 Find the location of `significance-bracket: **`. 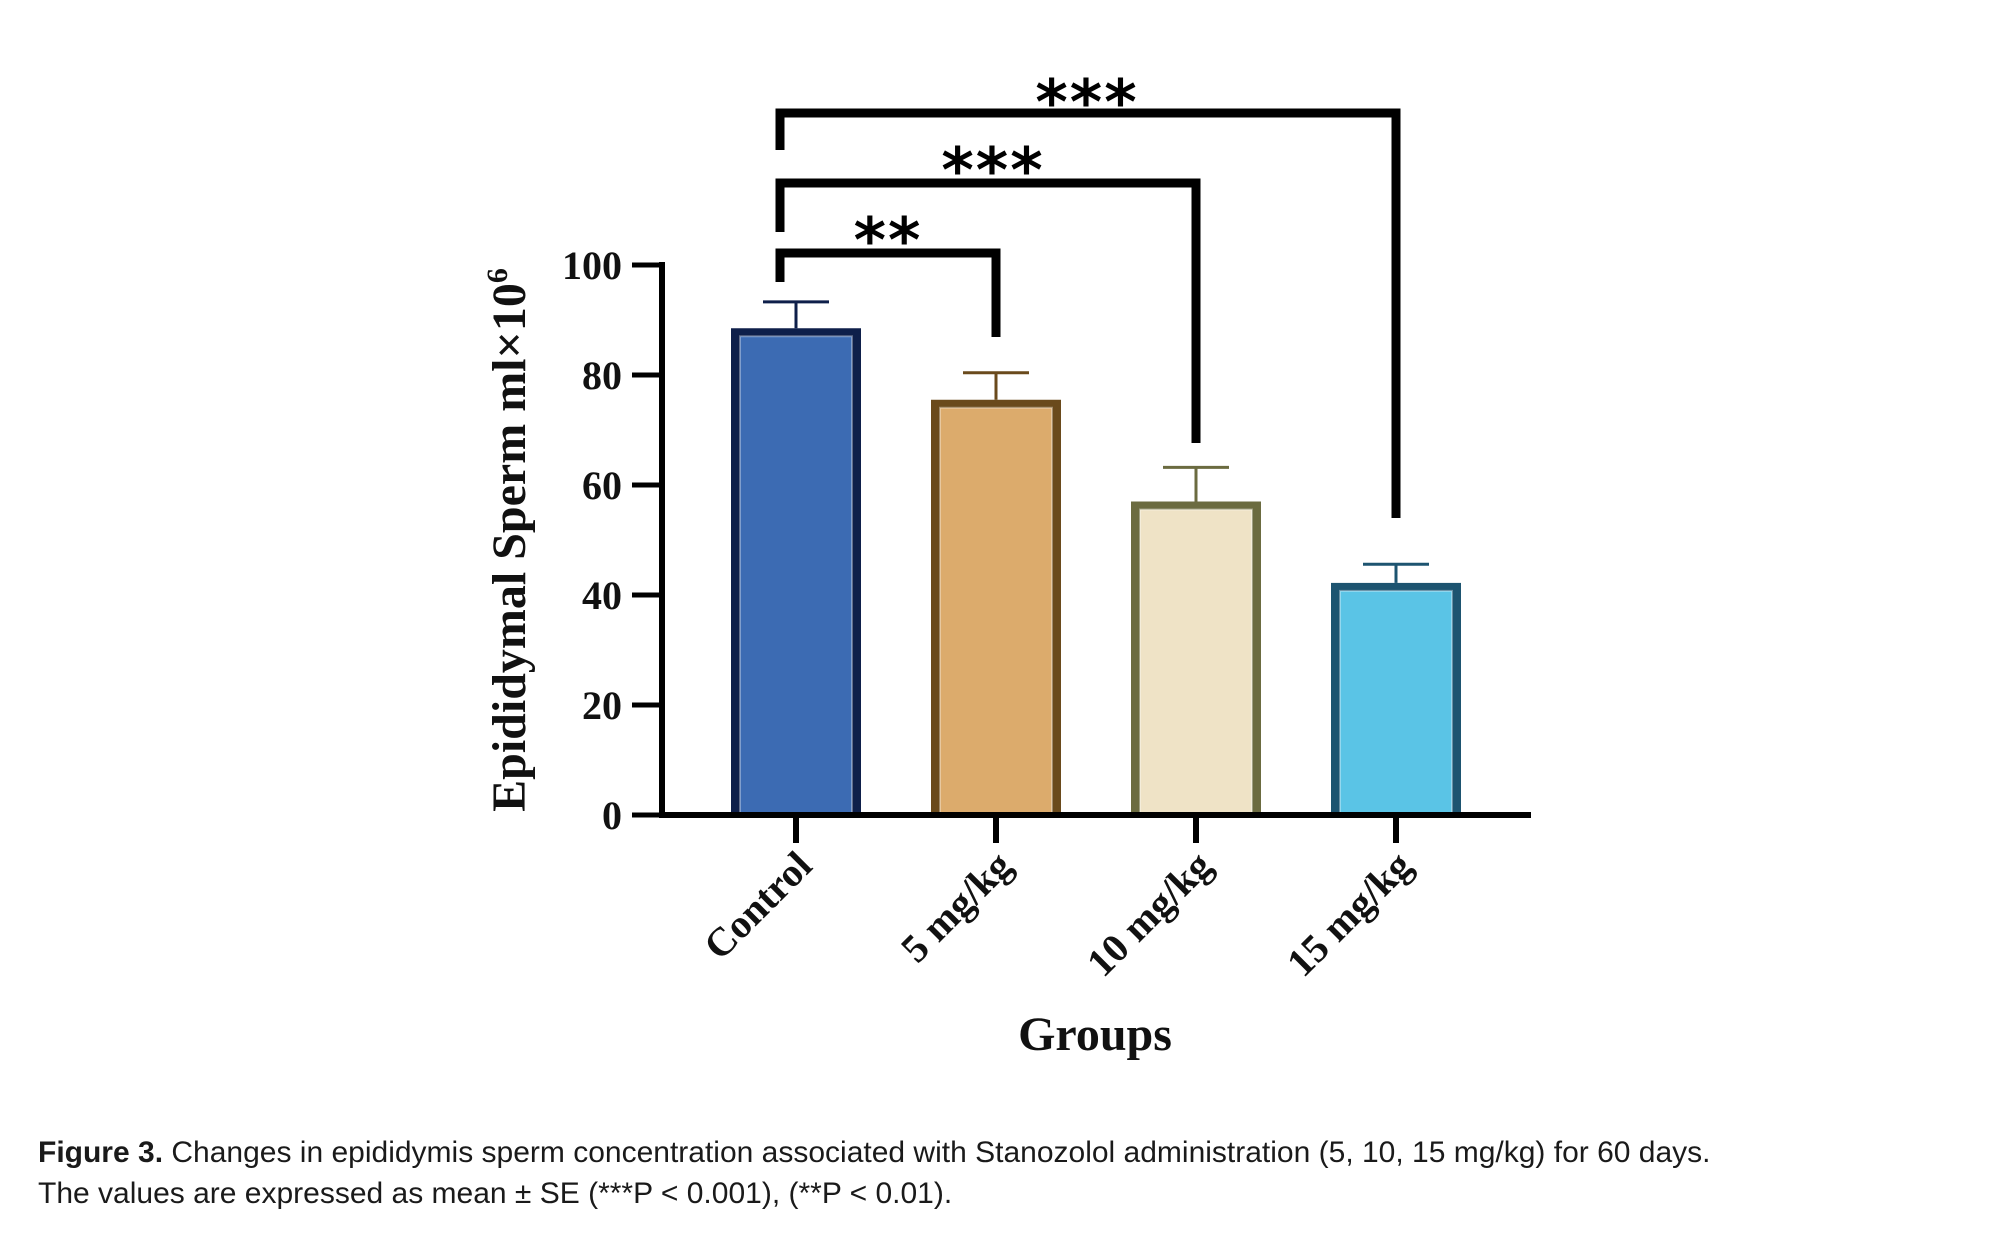

significance-bracket: ** is located at coordinates (888, 270).